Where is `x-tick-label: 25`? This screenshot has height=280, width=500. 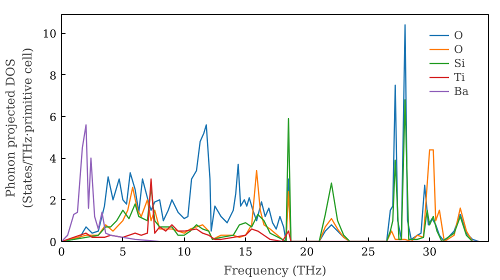
x-tick-label: 25 is located at coordinates (368, 252).